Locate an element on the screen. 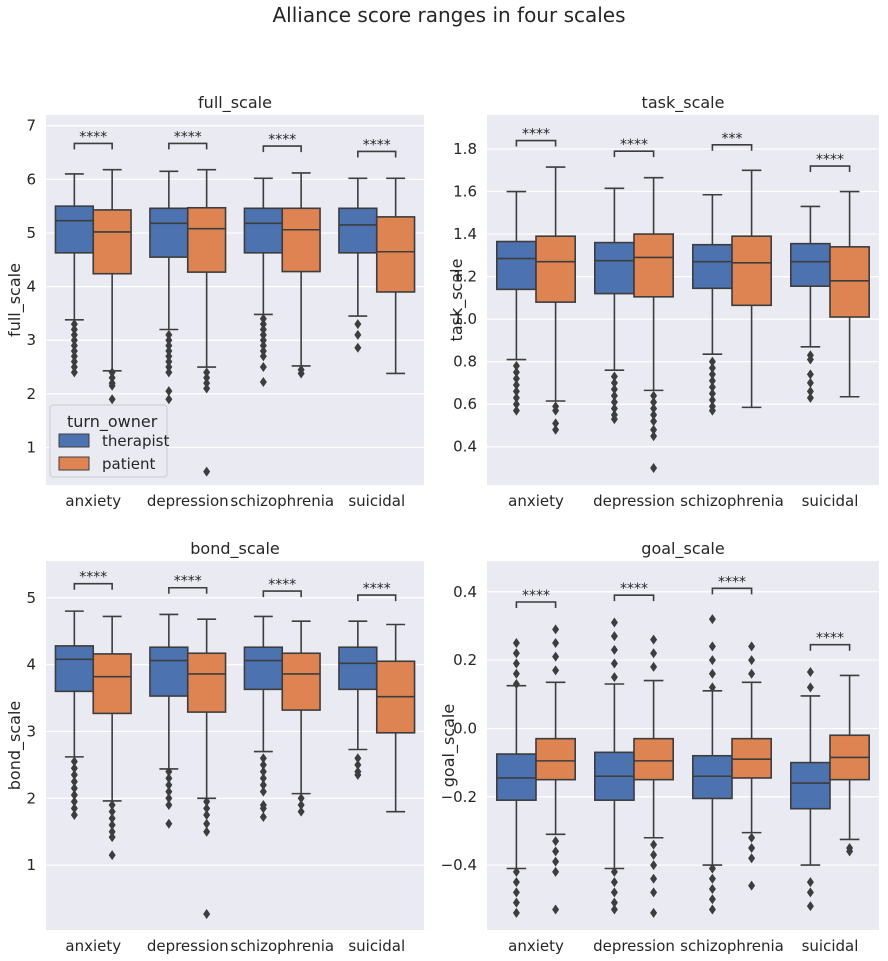  y-tick-label: 0.4 is located at coordinates (465, 592).